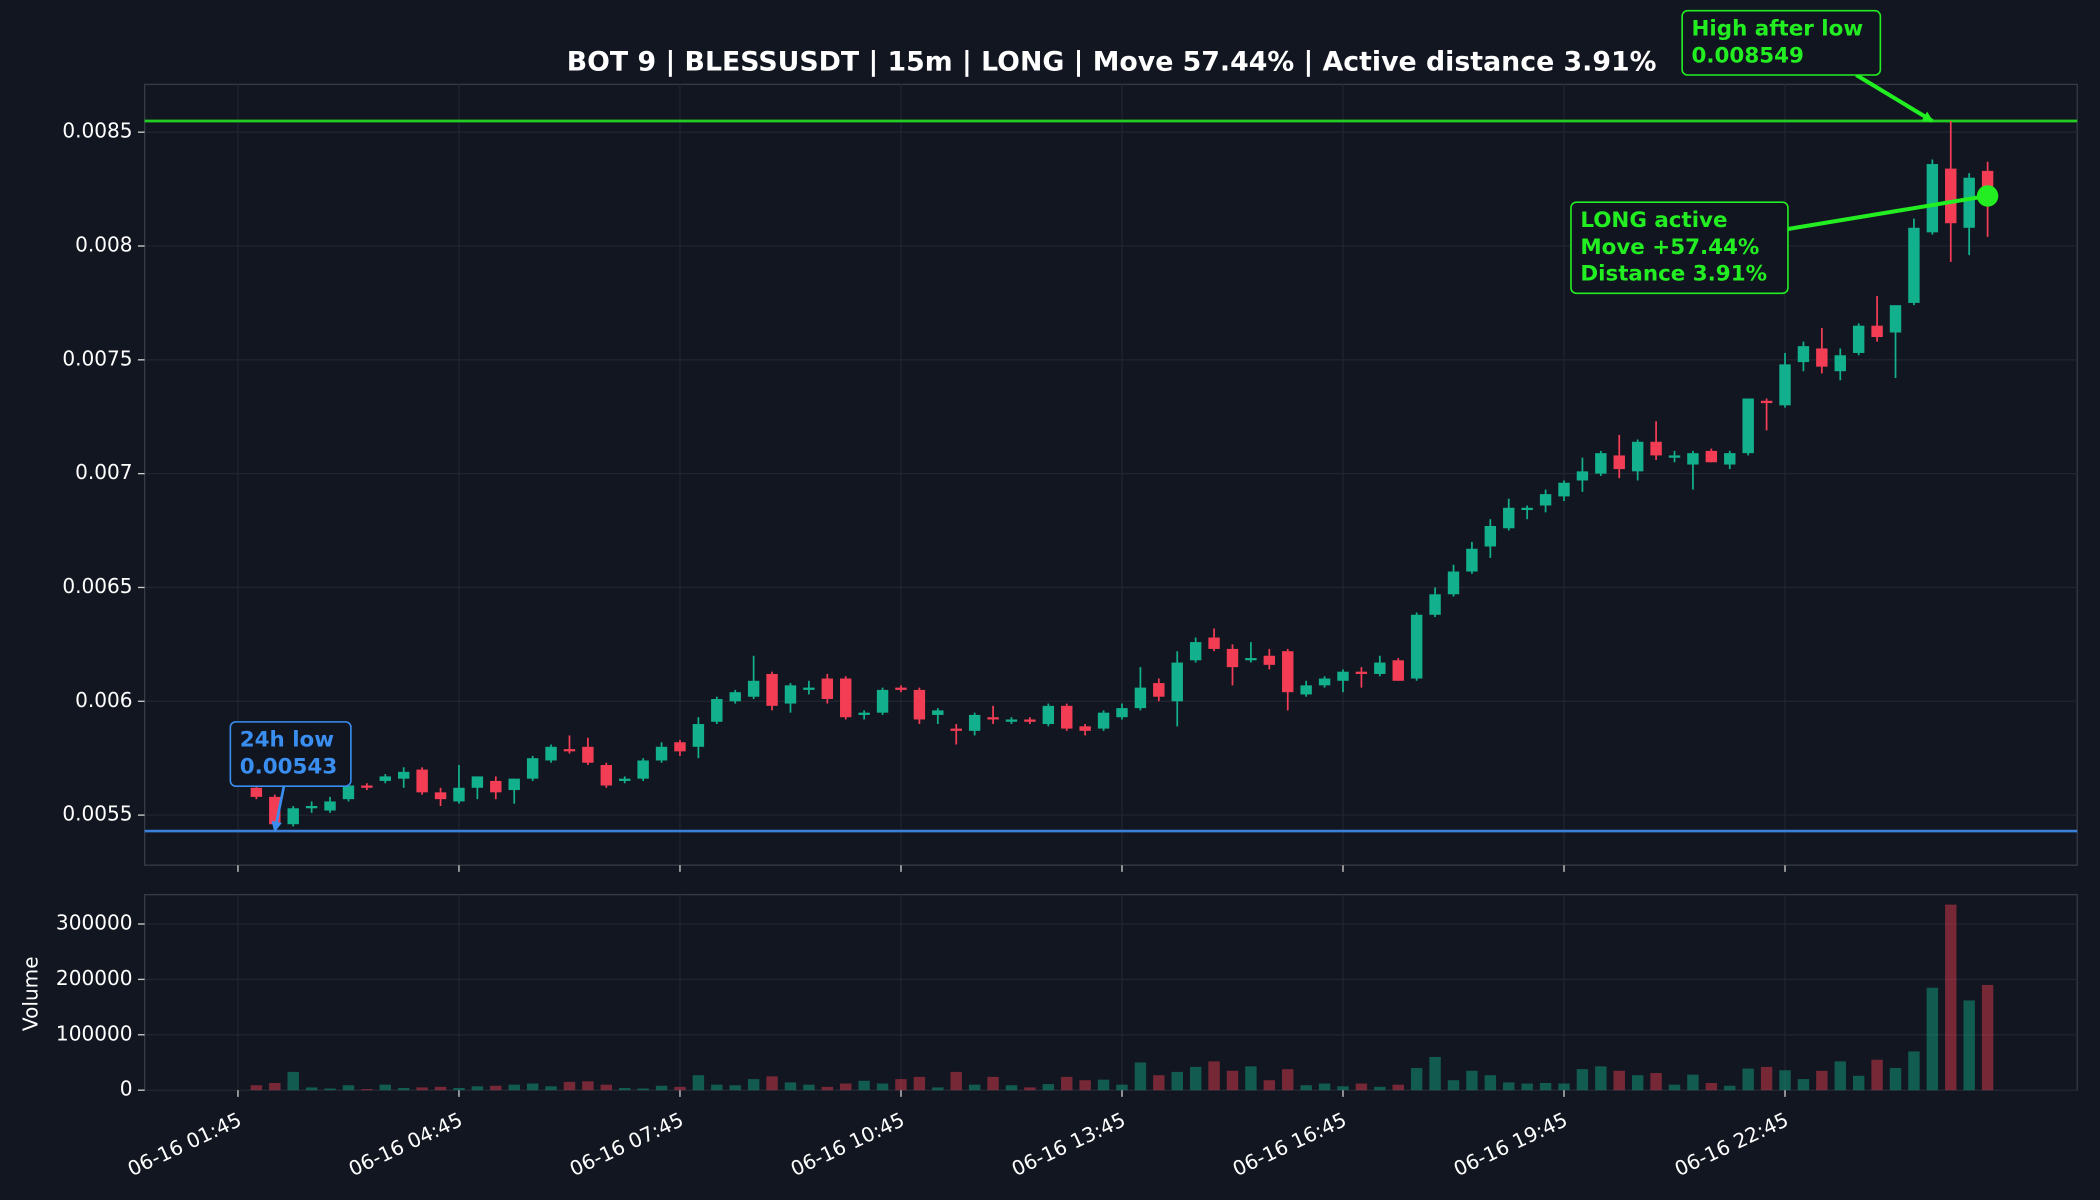 This screenshot has width=2100, height=1200. What do you see at coordinates (103, 472) in the screenshot?
I see `y-tick-label: 0.007` at bounding box center [103, 472].